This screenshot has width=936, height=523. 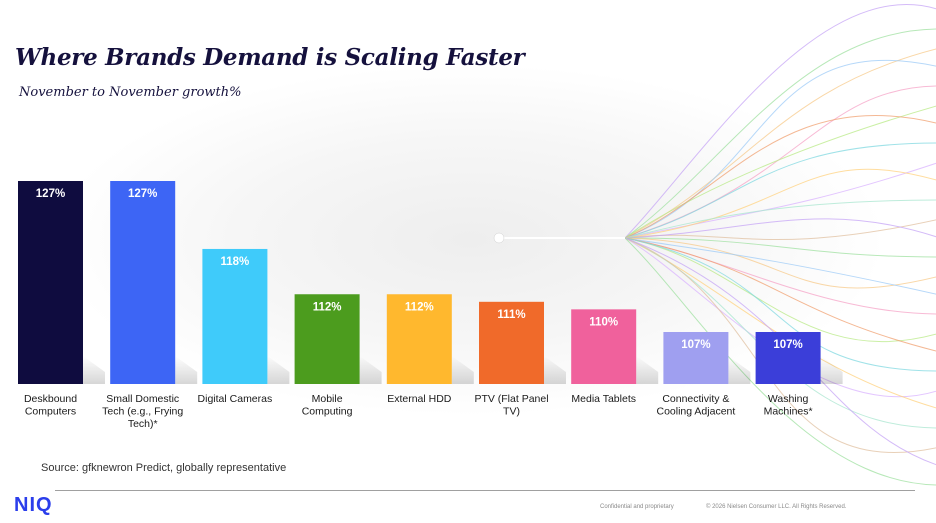 I want to click on category-label: Computers, so click(x=50, y=412).